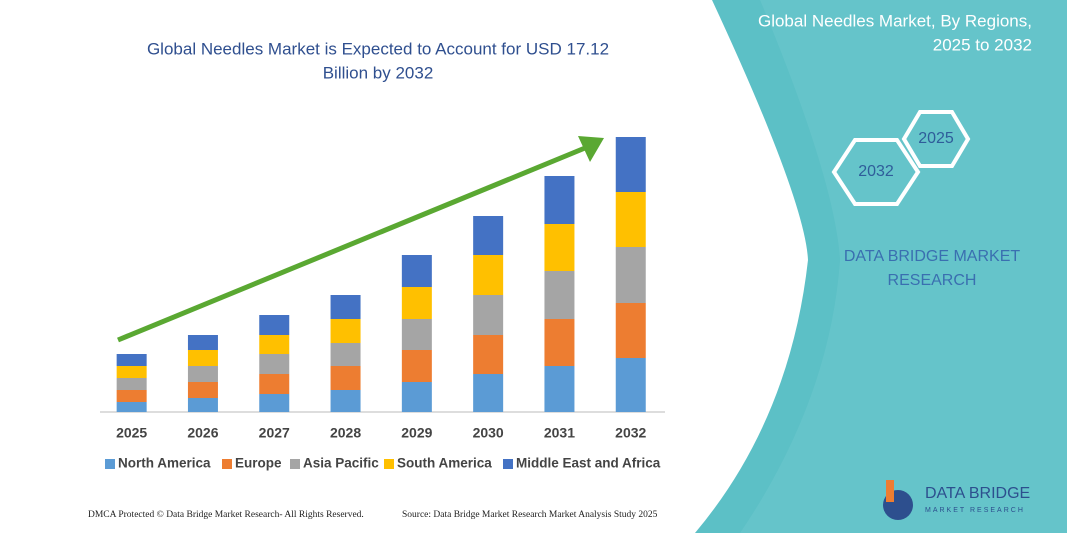 Image resolution: width=1067 pixels, height=533 pixels. I want to click on hex-label: 2025, so click(936, 138).